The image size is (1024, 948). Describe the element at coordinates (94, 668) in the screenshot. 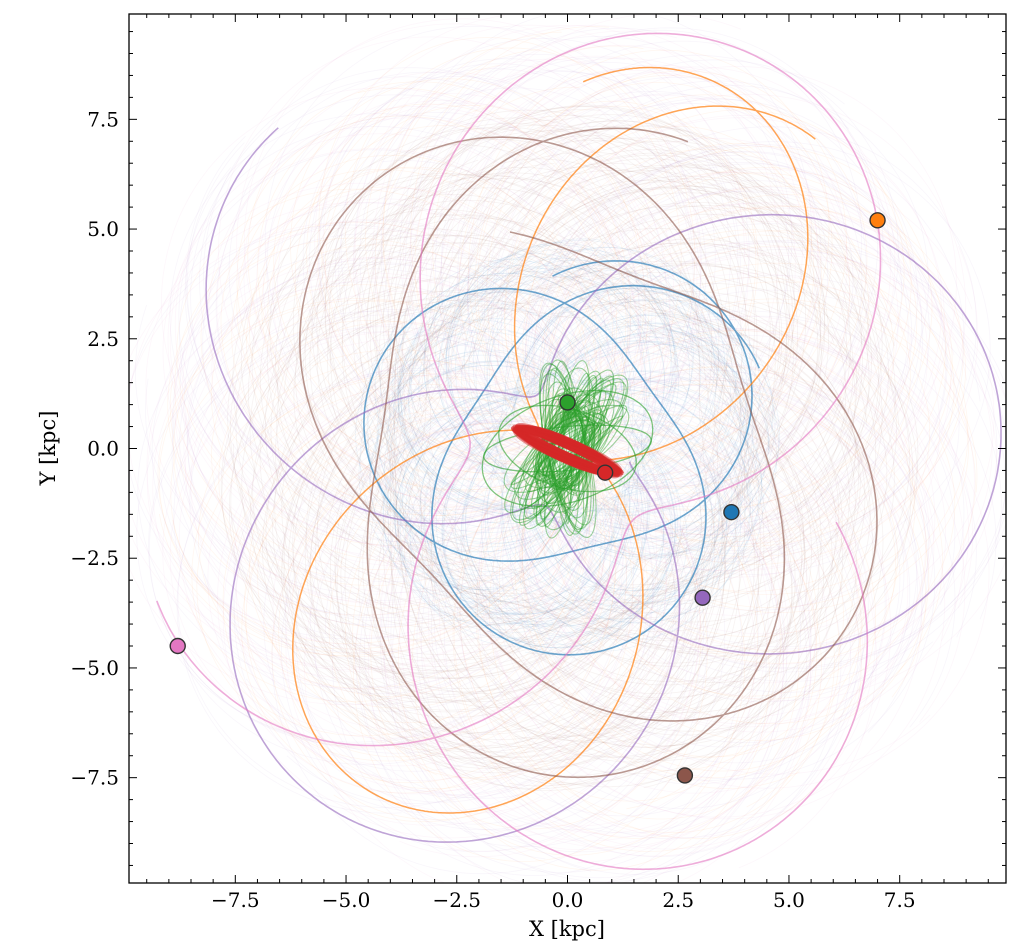

I see `y-tick-label: −5.0` at that location.